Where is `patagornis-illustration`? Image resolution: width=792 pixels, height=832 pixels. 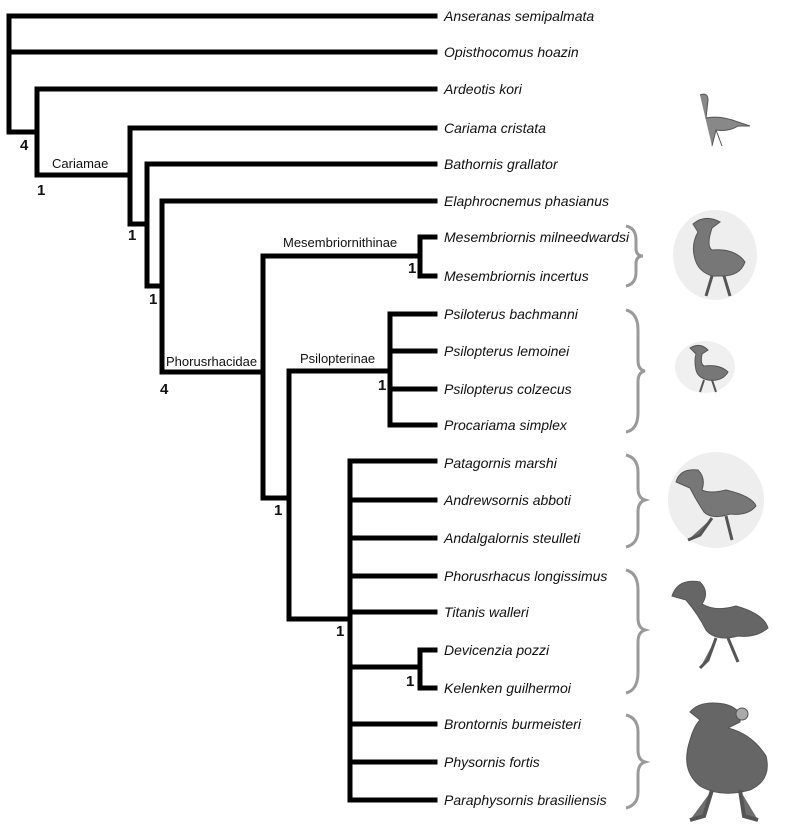
patagornis-illustration is located at coordinates (716, 500).